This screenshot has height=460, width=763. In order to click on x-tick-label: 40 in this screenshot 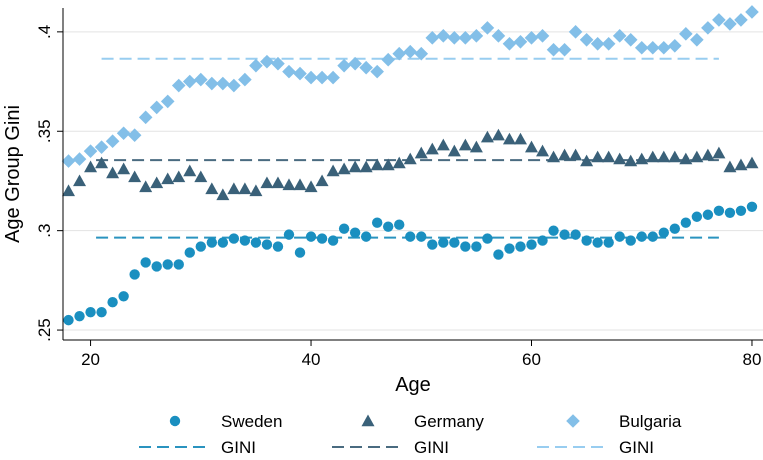, I will do `click(311, 359)`.